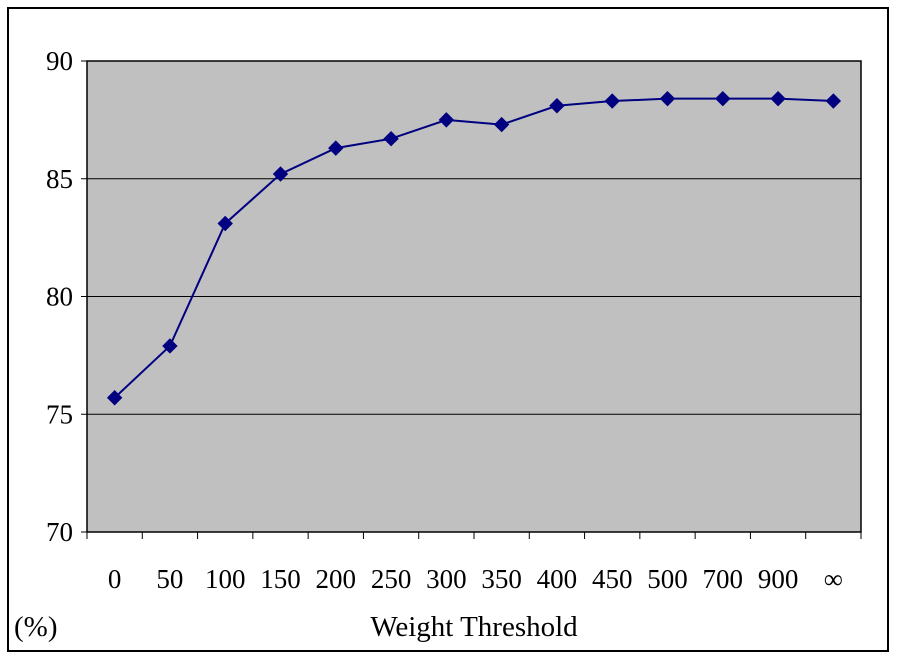 Image resolution: width=900 pixels, height=663 pixels. I want to click on x-tick-label: 900, so click(778, 579).